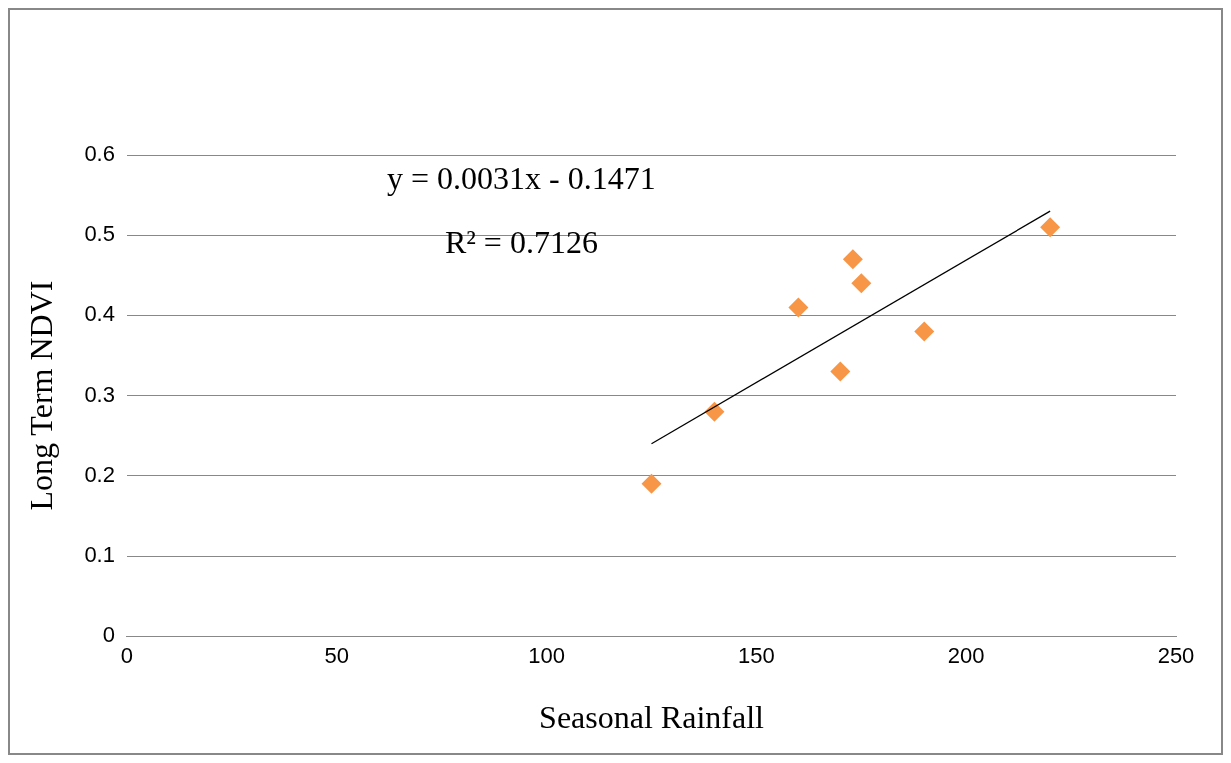 This screenshot has width=1231, height=763. Describe the element at coordinates (99, 234) in the screenshot. I see `y-tick-label: 0.5` at that location.